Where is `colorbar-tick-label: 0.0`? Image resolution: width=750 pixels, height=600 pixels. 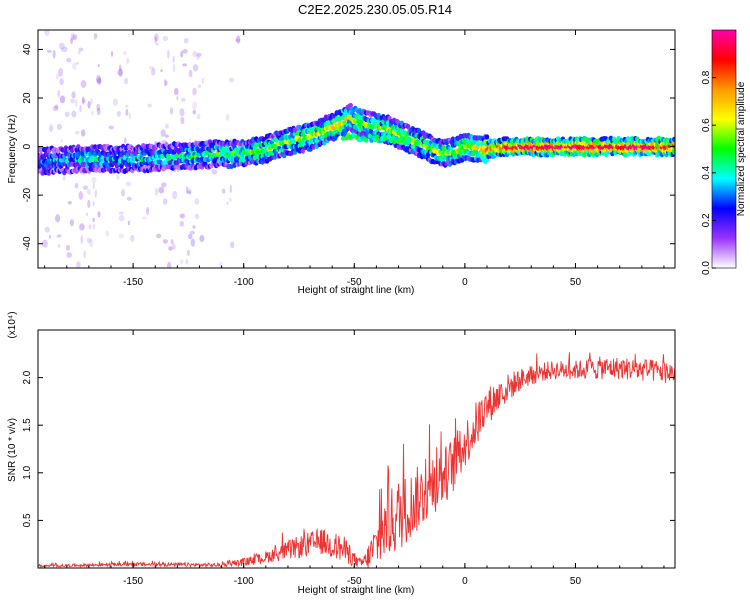 colorbar-tick-label: 0.0 is located at coordinates (706, 268).